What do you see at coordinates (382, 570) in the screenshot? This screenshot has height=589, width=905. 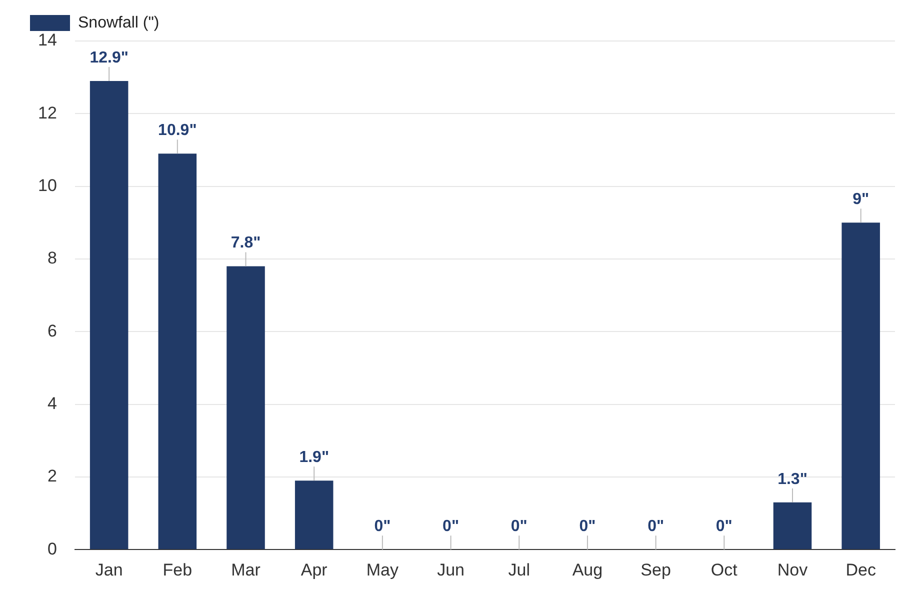 I see `x-tick-label: May` at bounding box center [382, 570].